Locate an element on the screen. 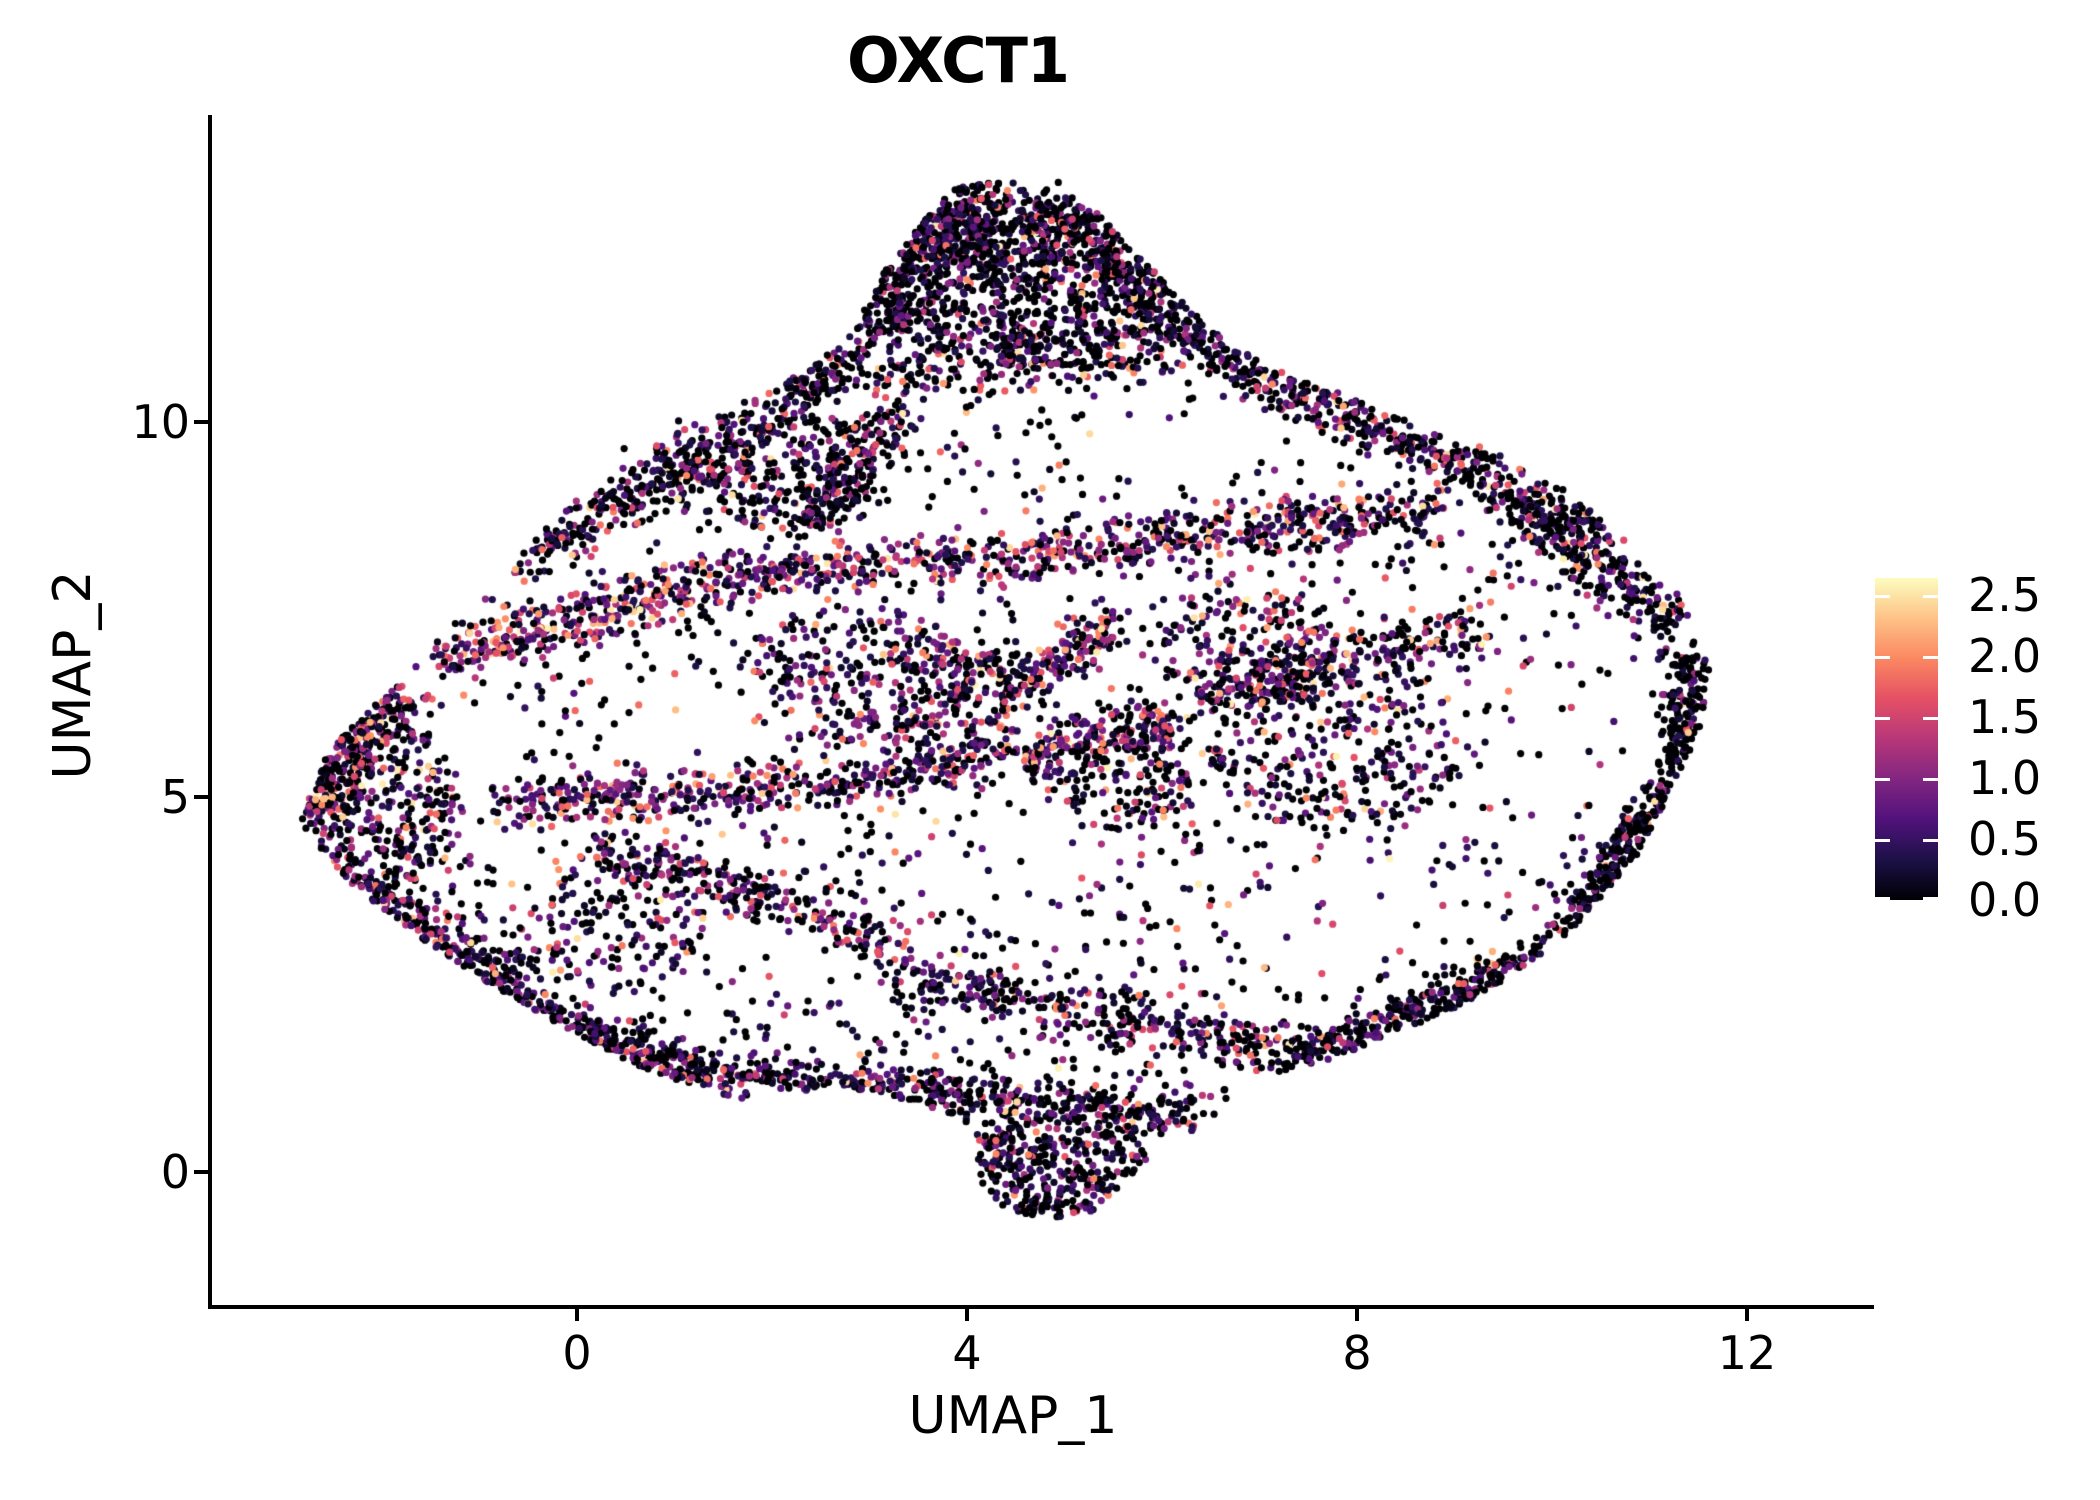  x-tick-label: 8 is located at coordinates (1357, 1353).